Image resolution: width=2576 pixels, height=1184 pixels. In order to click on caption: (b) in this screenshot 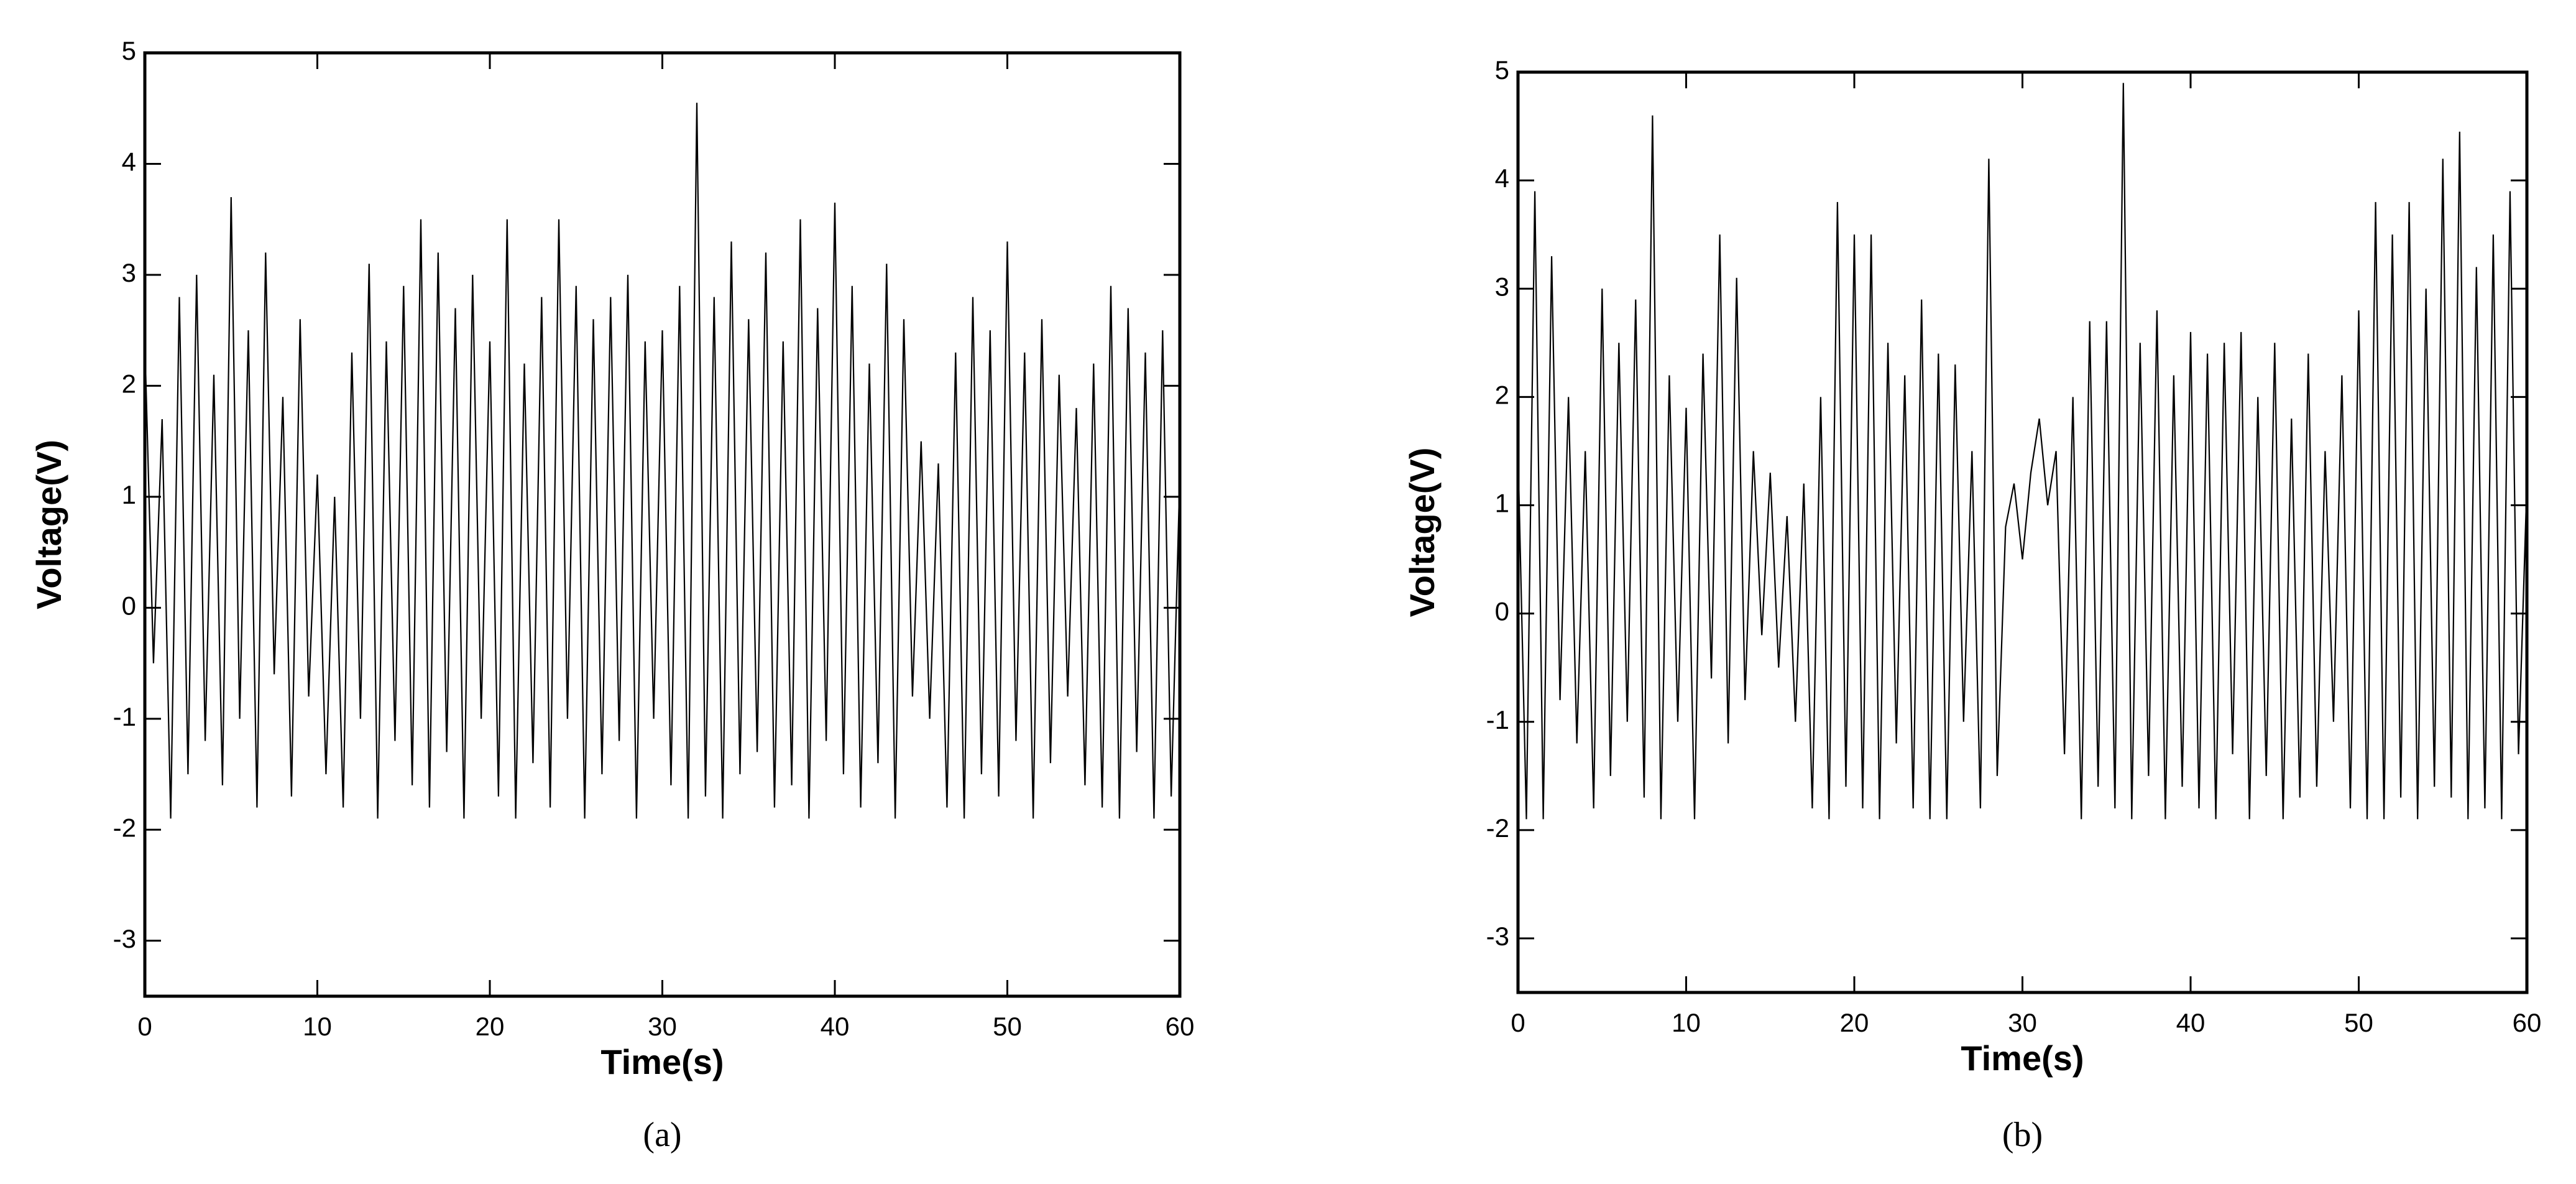, I will do `click(2022, 1135)`.